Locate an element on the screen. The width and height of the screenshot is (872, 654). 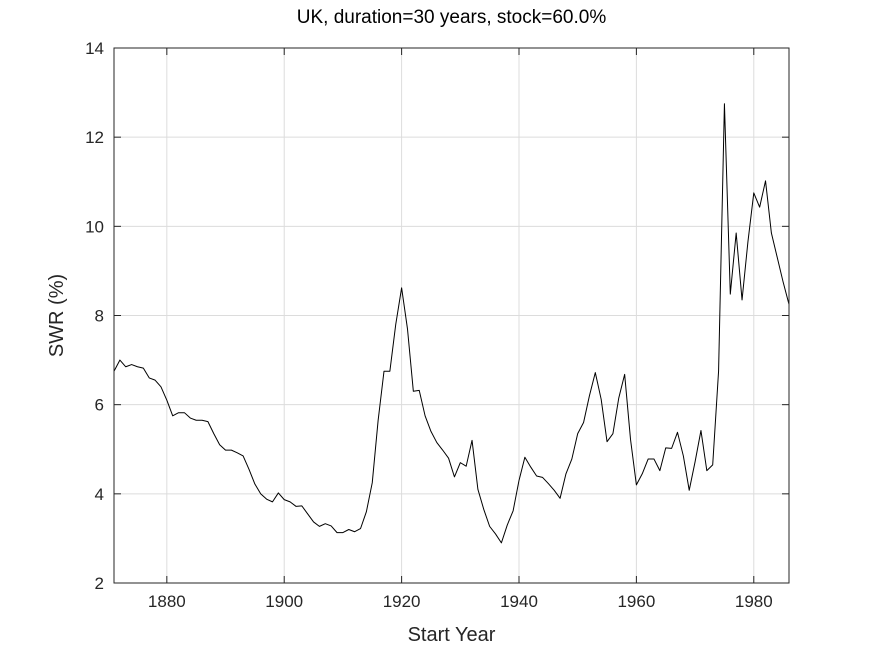
x-tick-label: 1940 is located at coordinates (519, 601).